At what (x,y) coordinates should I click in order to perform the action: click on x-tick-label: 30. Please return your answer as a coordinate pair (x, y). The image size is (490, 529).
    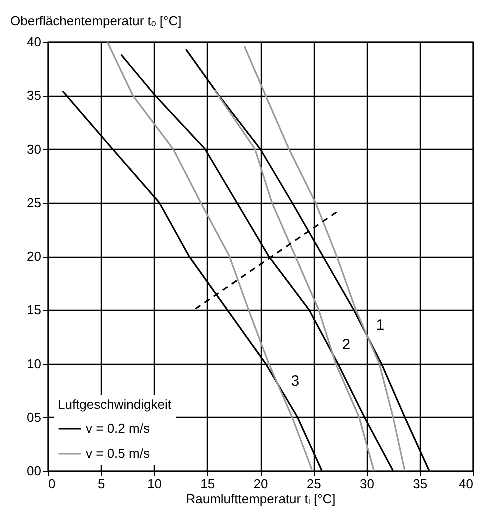
    Looking at the image, I should click on (367, 484).